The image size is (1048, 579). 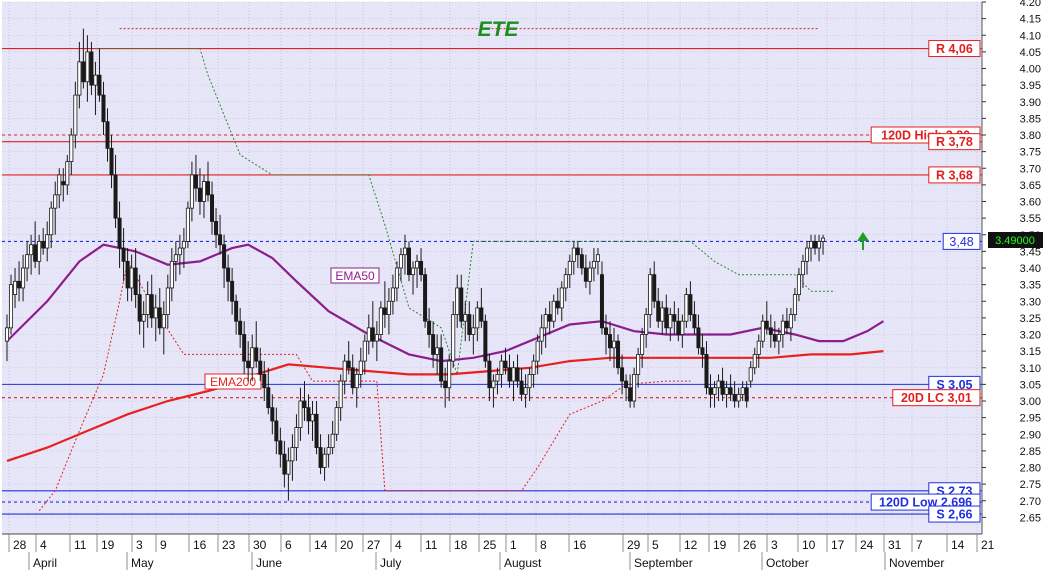 What do you see at coordinates (1030, 352) in the screenshot?
I see `y-tick-label: 3.15` at bounding box center [1030, 352].